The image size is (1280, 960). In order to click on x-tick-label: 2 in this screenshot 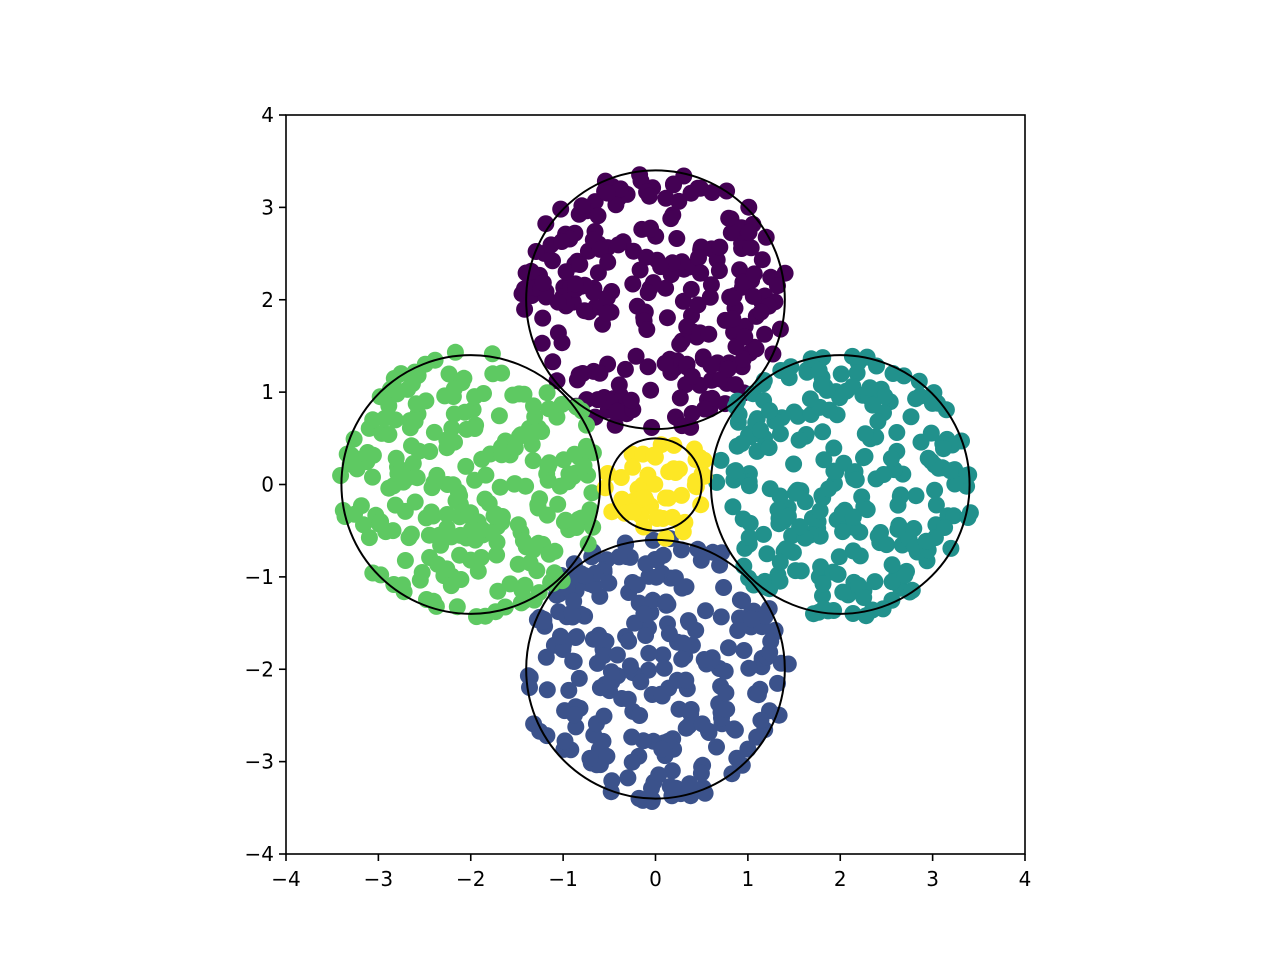, I will do `click(840, 879)`.